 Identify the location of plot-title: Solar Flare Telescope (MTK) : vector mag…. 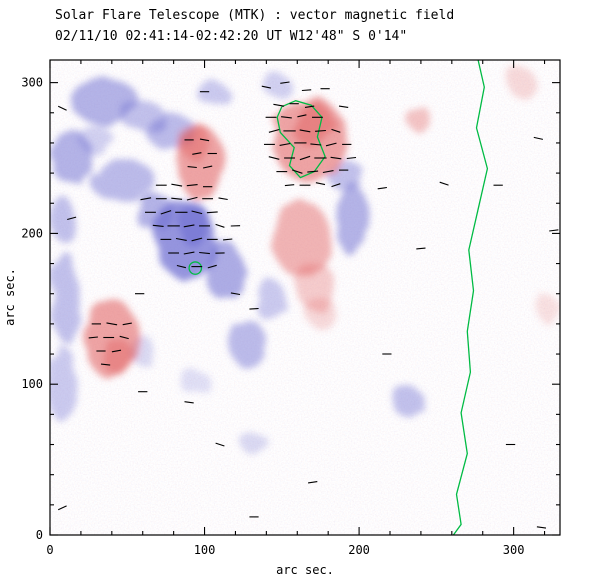
(254, 15).